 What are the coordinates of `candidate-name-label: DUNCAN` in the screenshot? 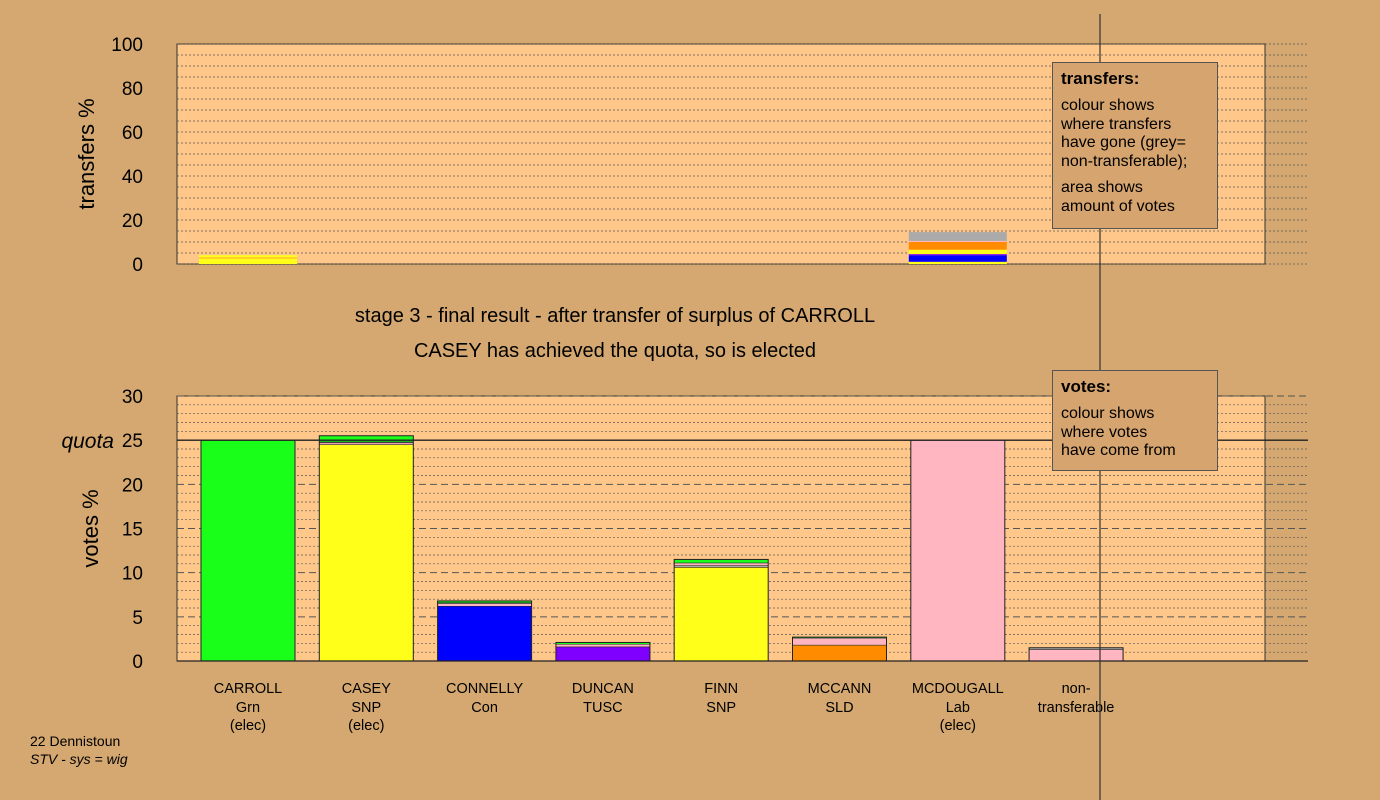 It's located at (603, 689).